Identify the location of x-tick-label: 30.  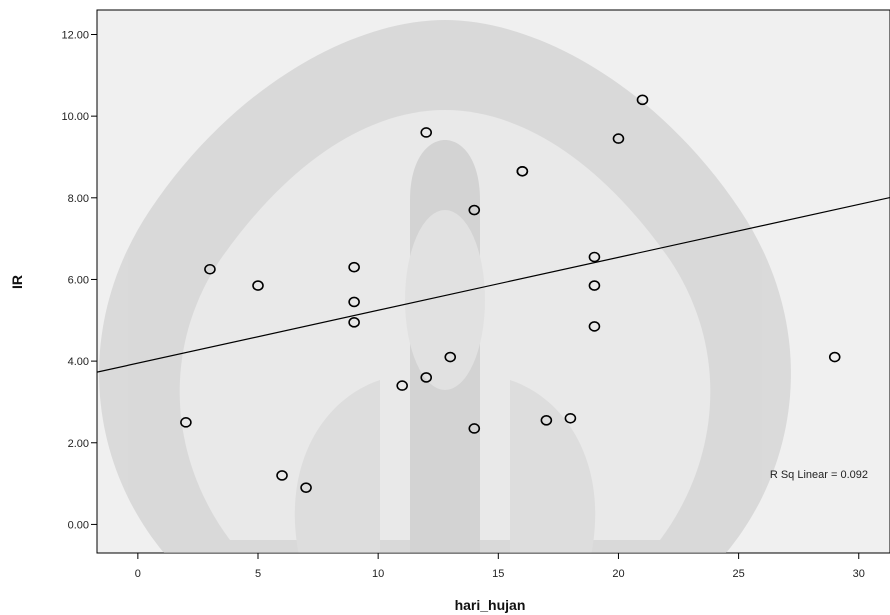
(859, 574).